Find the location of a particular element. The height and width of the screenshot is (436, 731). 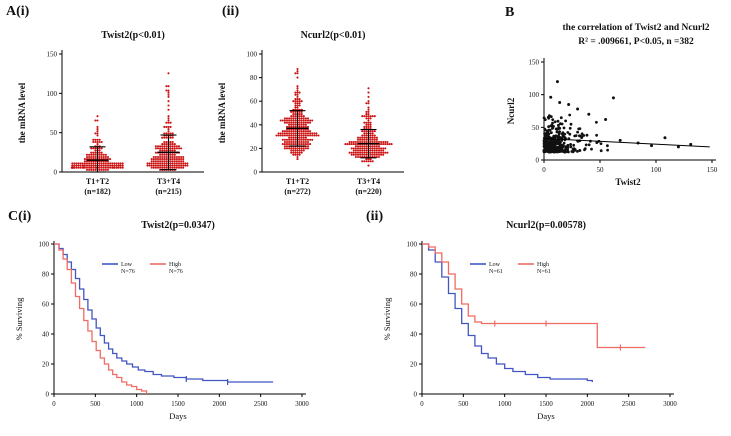

svg-text: (n=220) is located at coordinates (368, 191).